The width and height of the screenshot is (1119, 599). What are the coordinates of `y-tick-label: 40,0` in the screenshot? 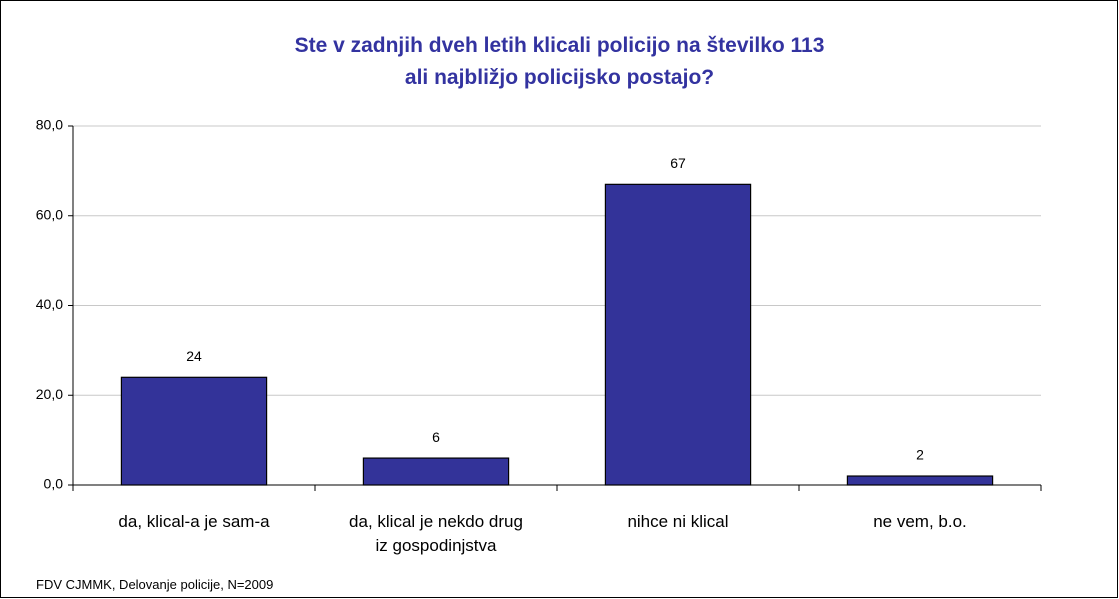 It's located at (49, 304).